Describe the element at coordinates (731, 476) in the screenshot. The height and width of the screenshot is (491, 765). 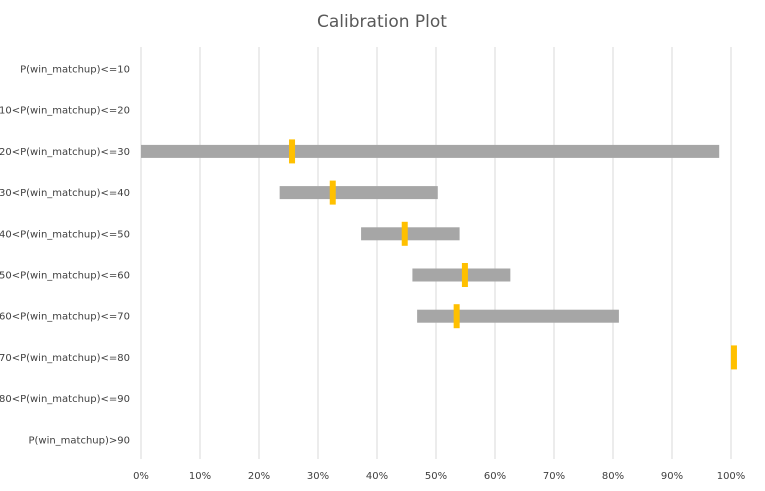
I see `x-tick-label: 100%` at that location.